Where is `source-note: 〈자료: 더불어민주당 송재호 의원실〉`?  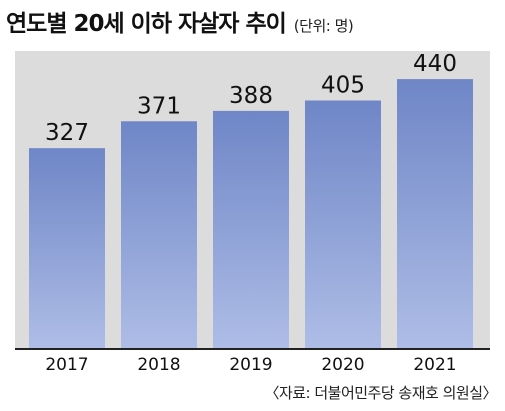
source-note: 〈자료: 더불어민주당 송재호 의원실〉 is located at coordinates (380, 393).